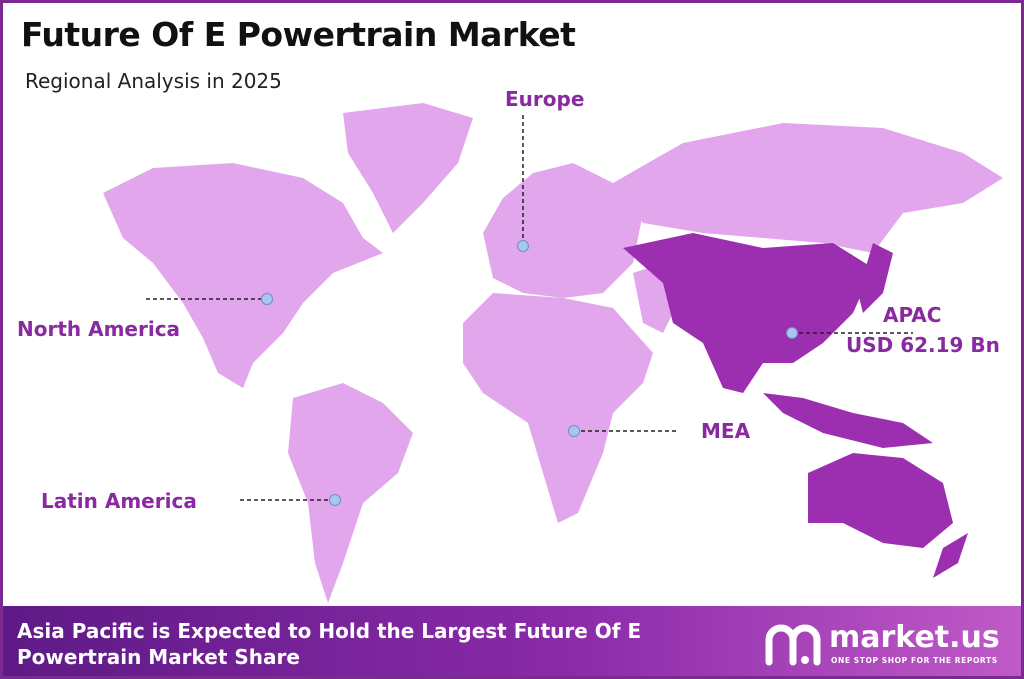 The width and height of the screenshot is (1024, 679). Describe the element at coordinates (558, 408) in the screenshot. I see `africa` at that location.